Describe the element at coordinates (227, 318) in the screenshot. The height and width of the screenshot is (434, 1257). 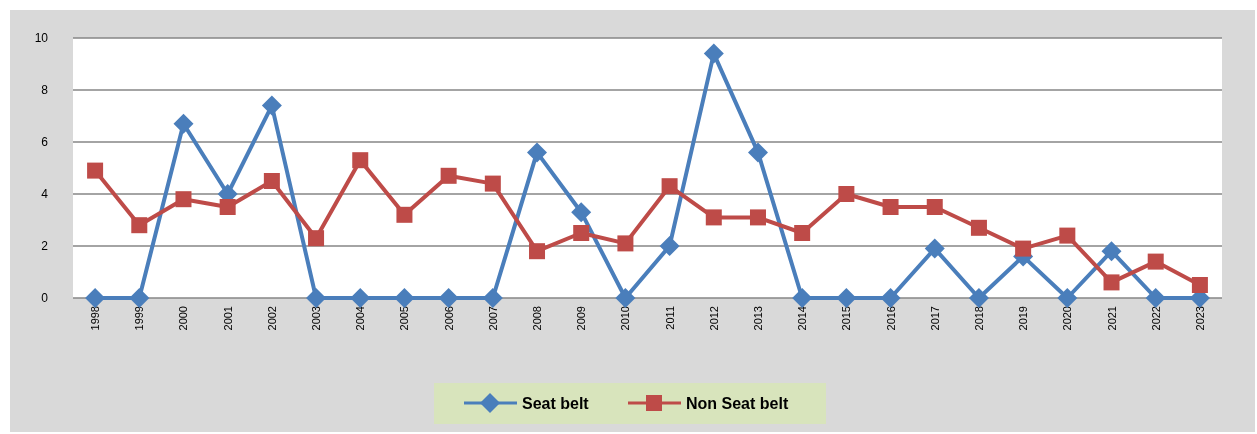
I see `x-tick-label: 2001` at that location.